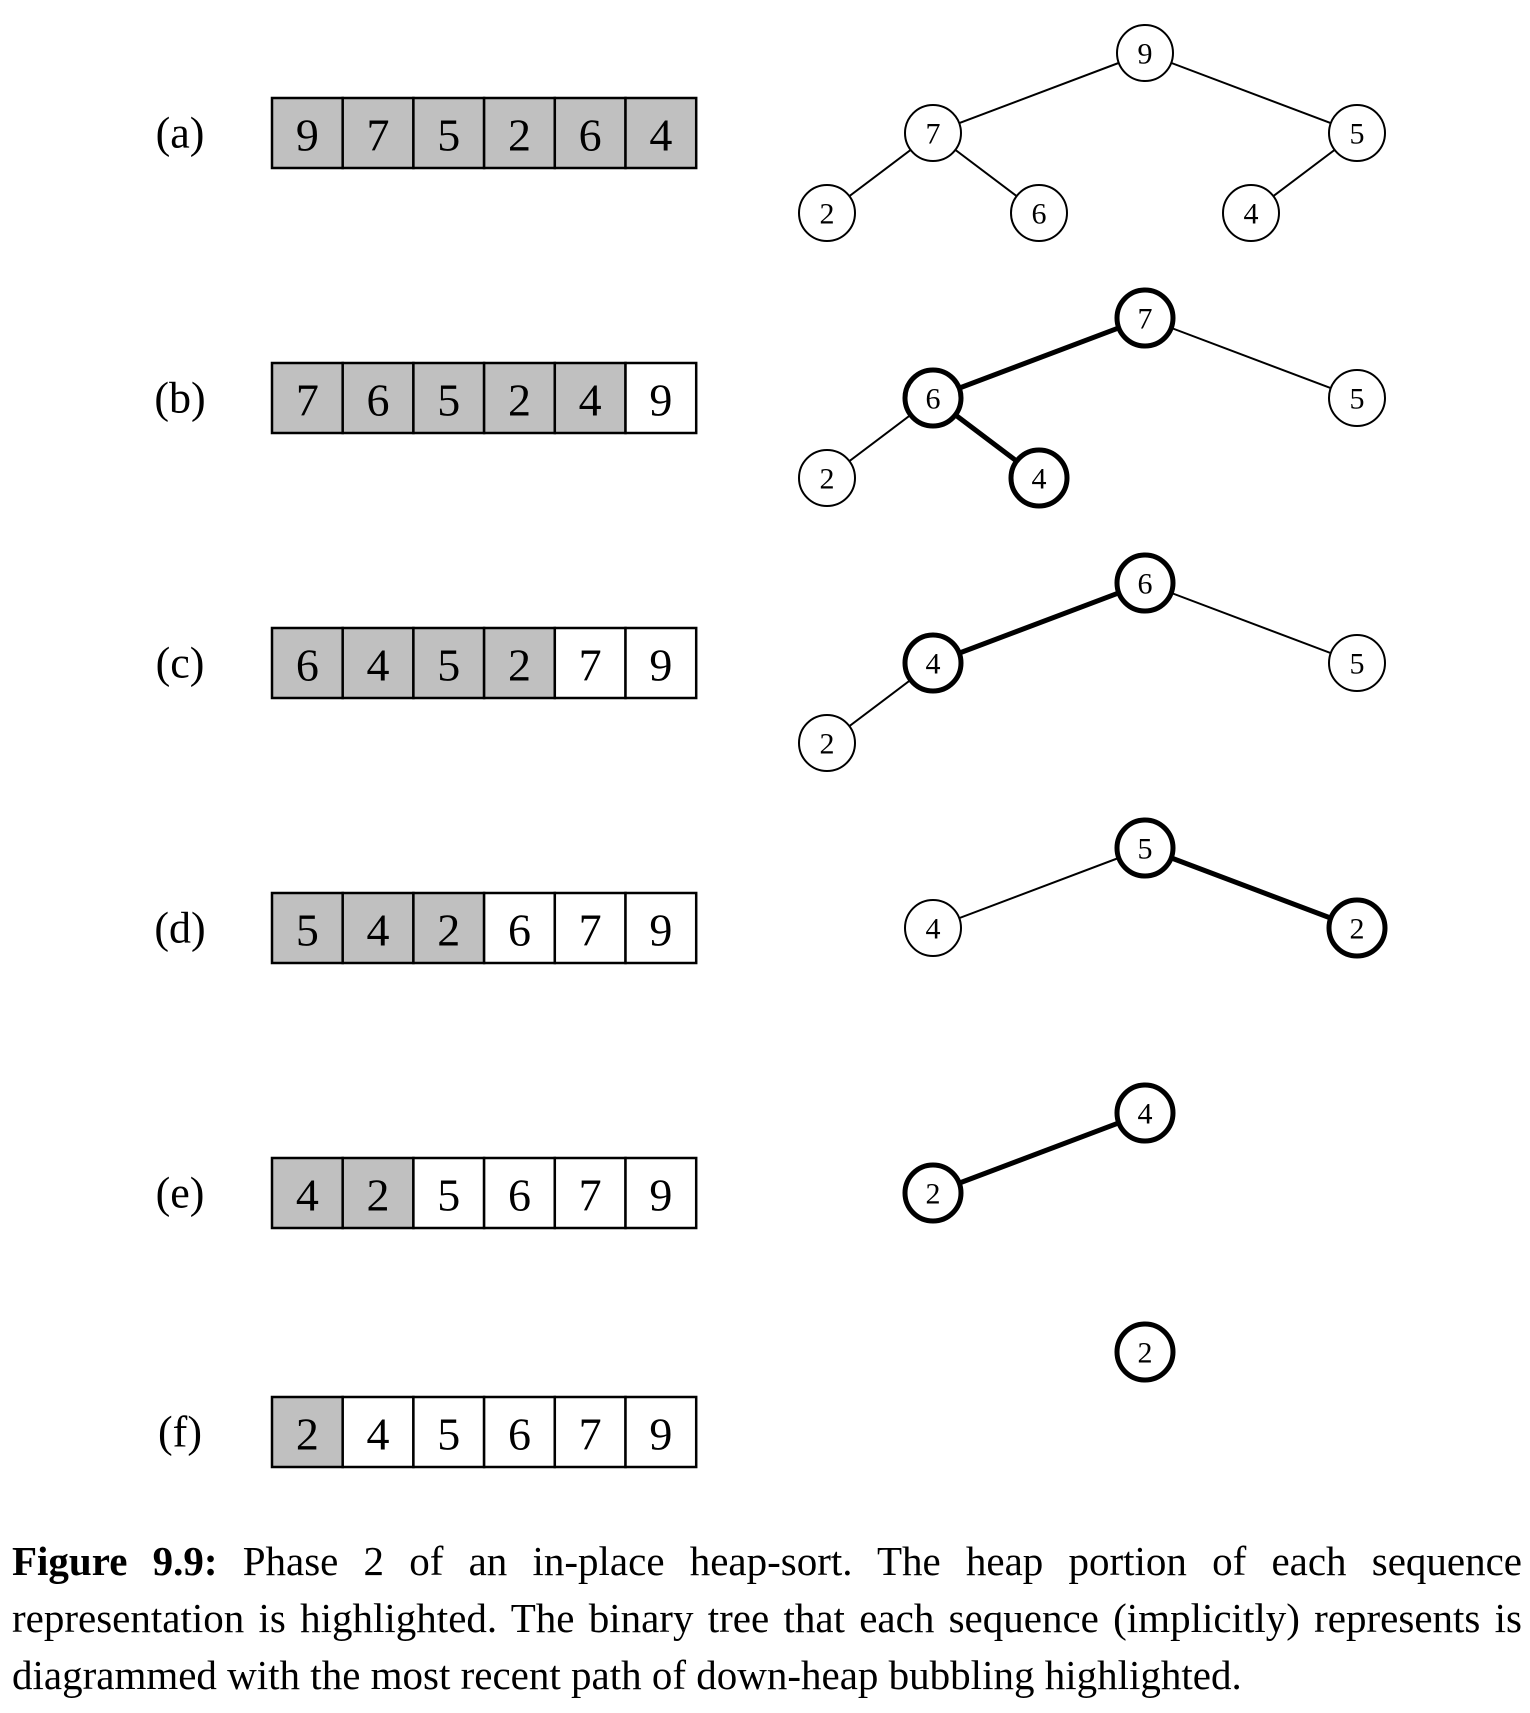 The width and height of the screenshot is (1530, 1713). I want to click on row-label: (a), so click(180, 133).